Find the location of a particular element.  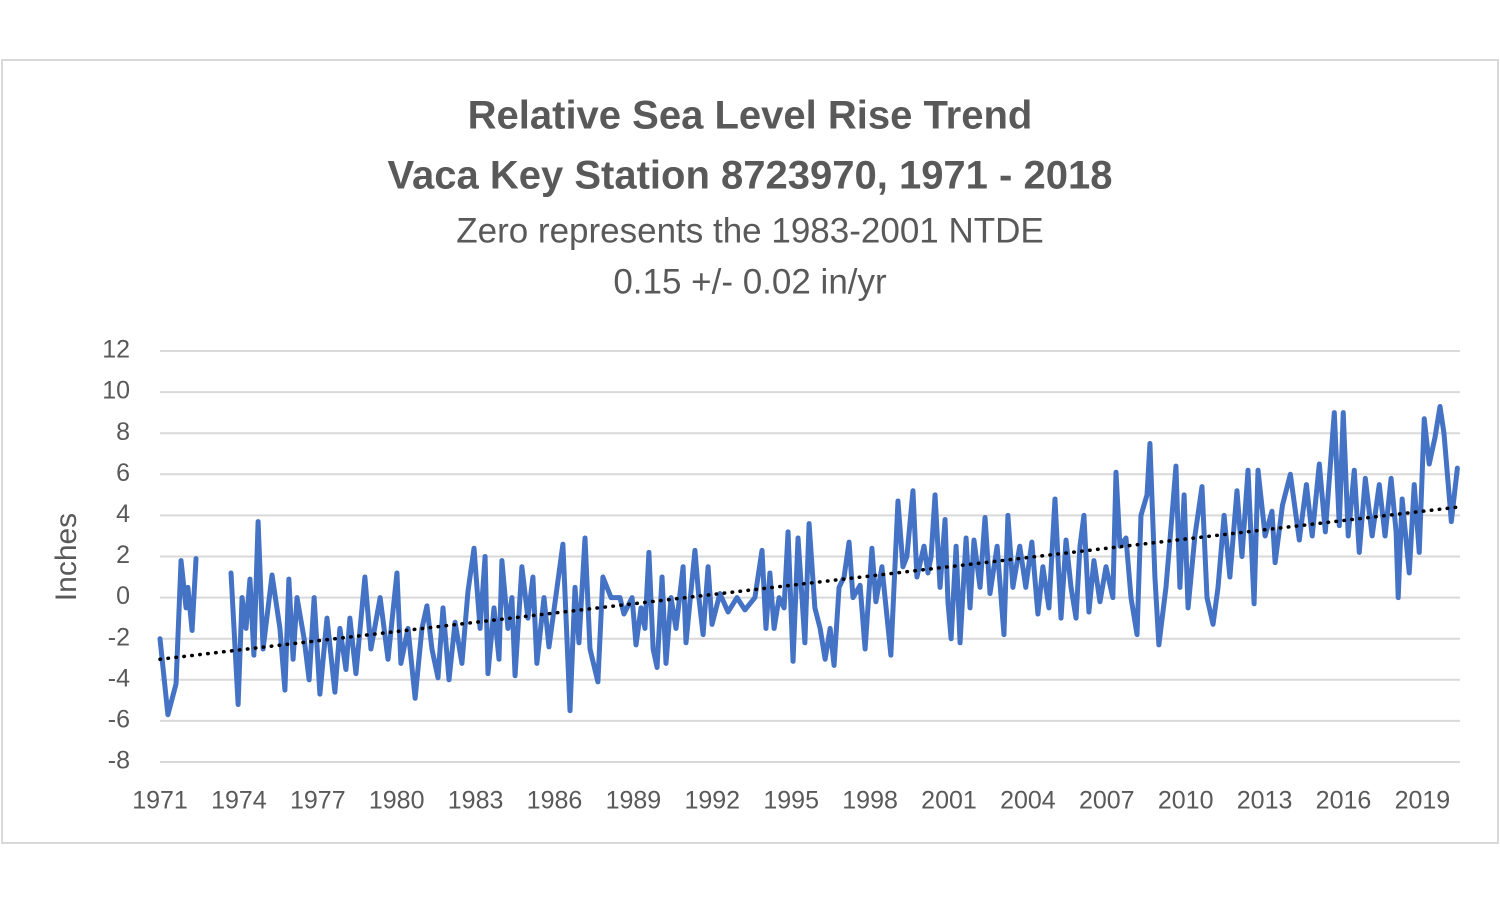

y-tick-label: 10 is located at coordinates (116, 391).